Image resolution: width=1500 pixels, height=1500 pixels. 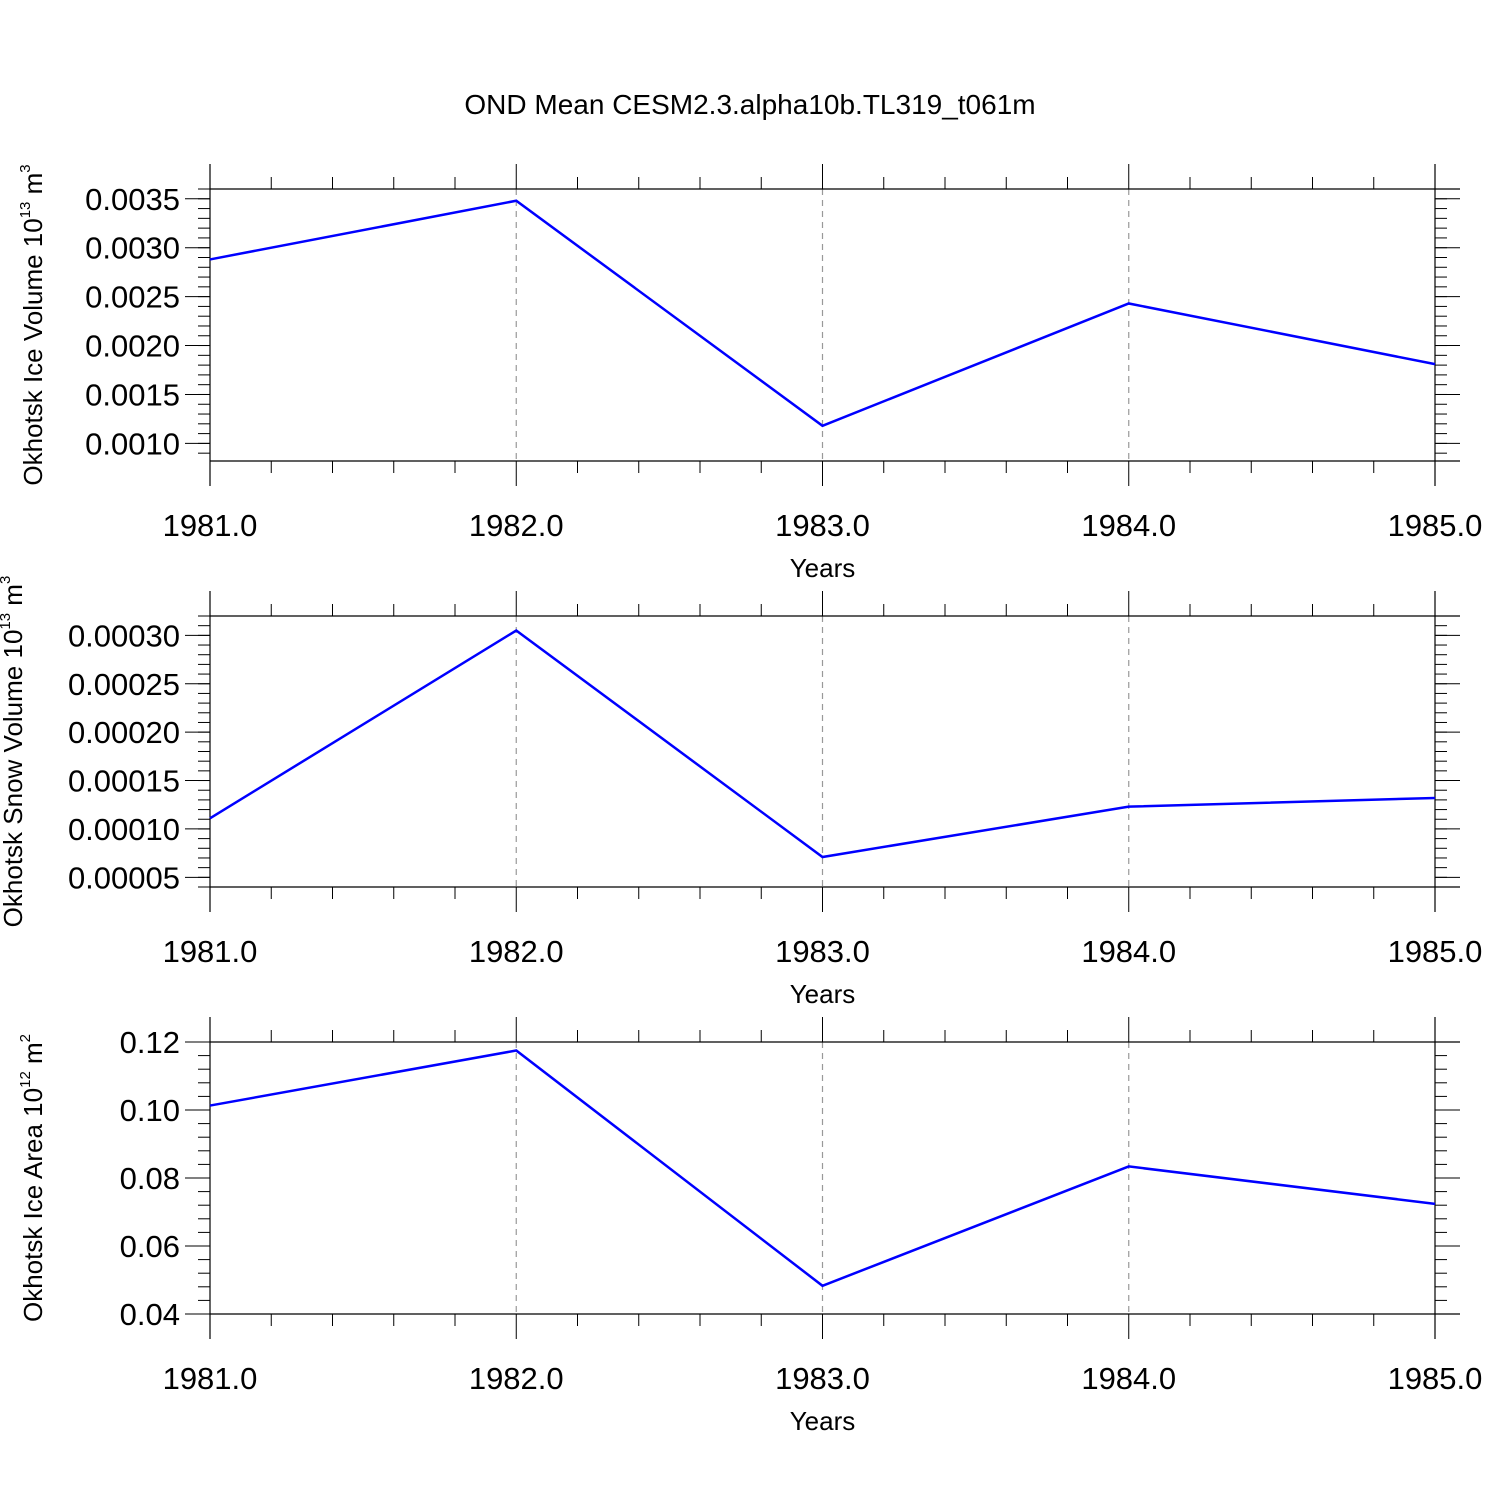 What do you see at coordinates (32, 324) in the screenshot?
I see `y-axis-title: Okhotsk Ice Volume 1013 m3` at bounding box center [32, 324].